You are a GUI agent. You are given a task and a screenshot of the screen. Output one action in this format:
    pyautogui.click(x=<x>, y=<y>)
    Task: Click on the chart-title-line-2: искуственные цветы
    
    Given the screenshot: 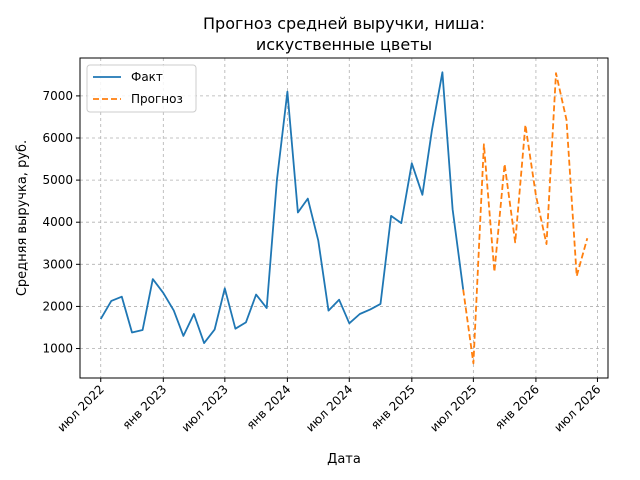 What is the action you would take?
    pyautogui.click(x=344, y=44)
    